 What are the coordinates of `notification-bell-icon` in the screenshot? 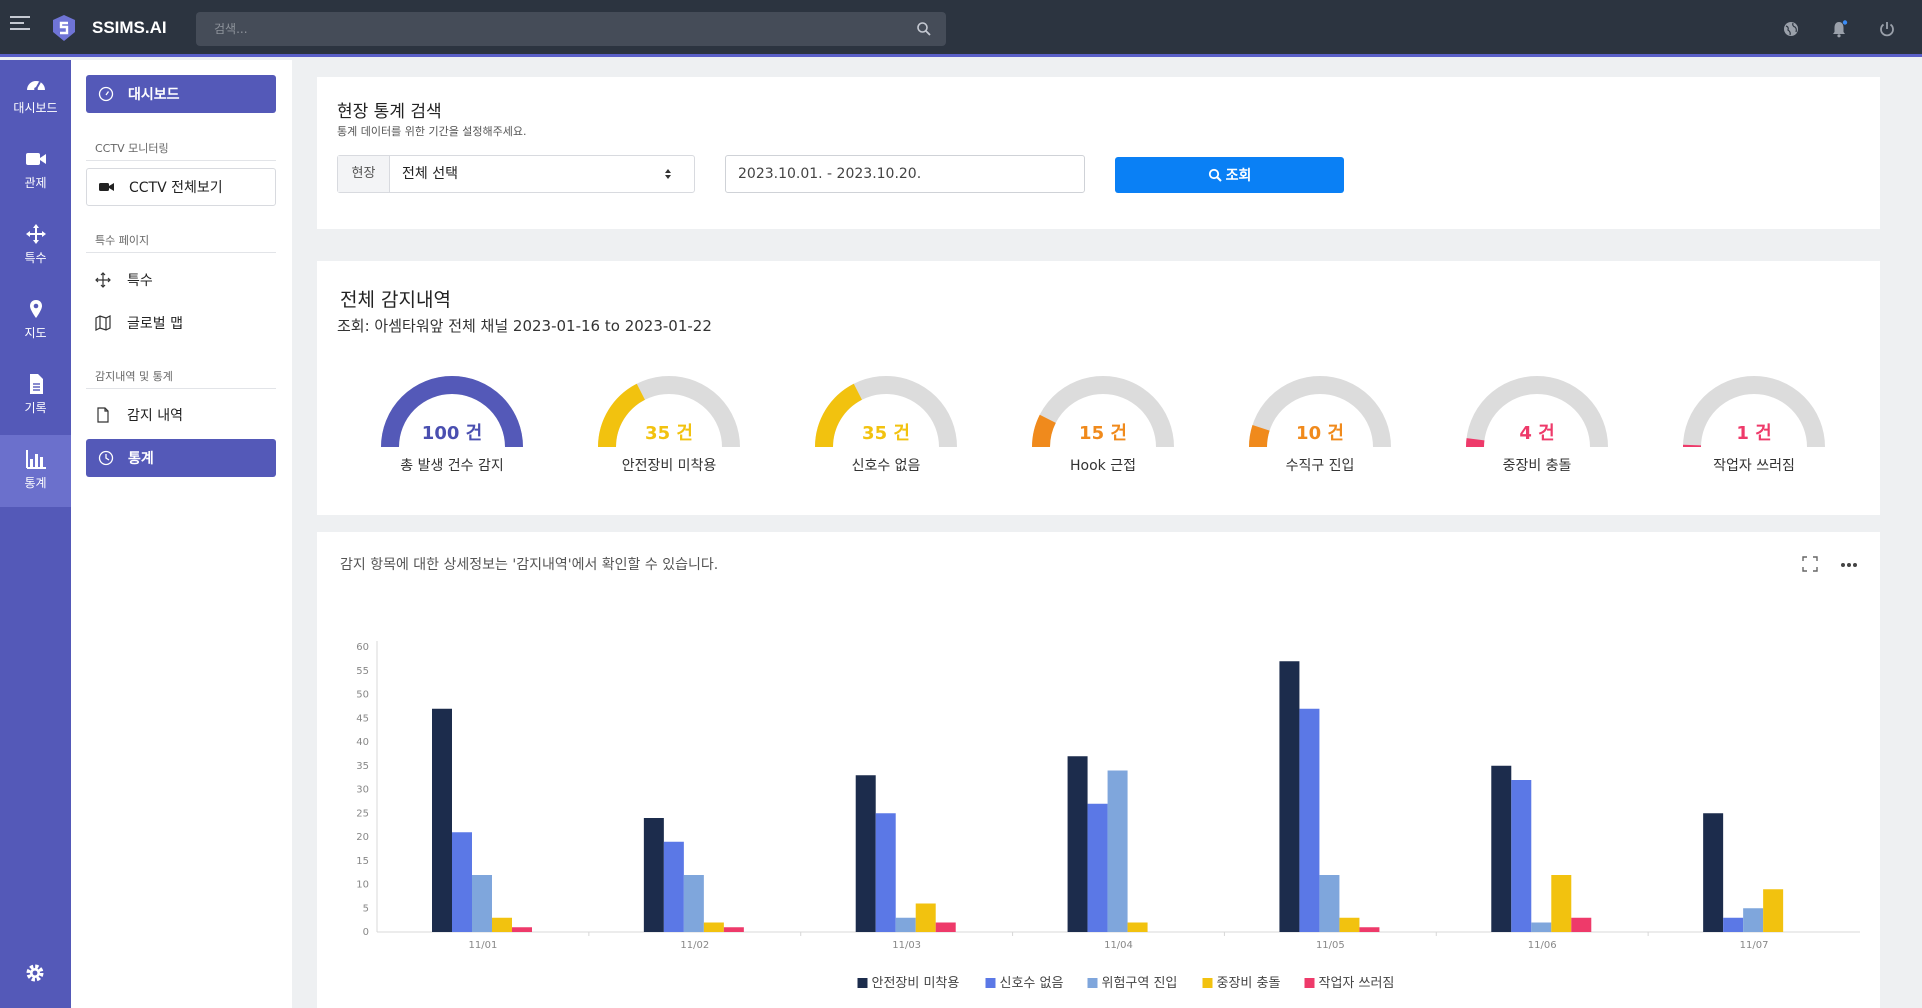 It's located at (1839, 29).